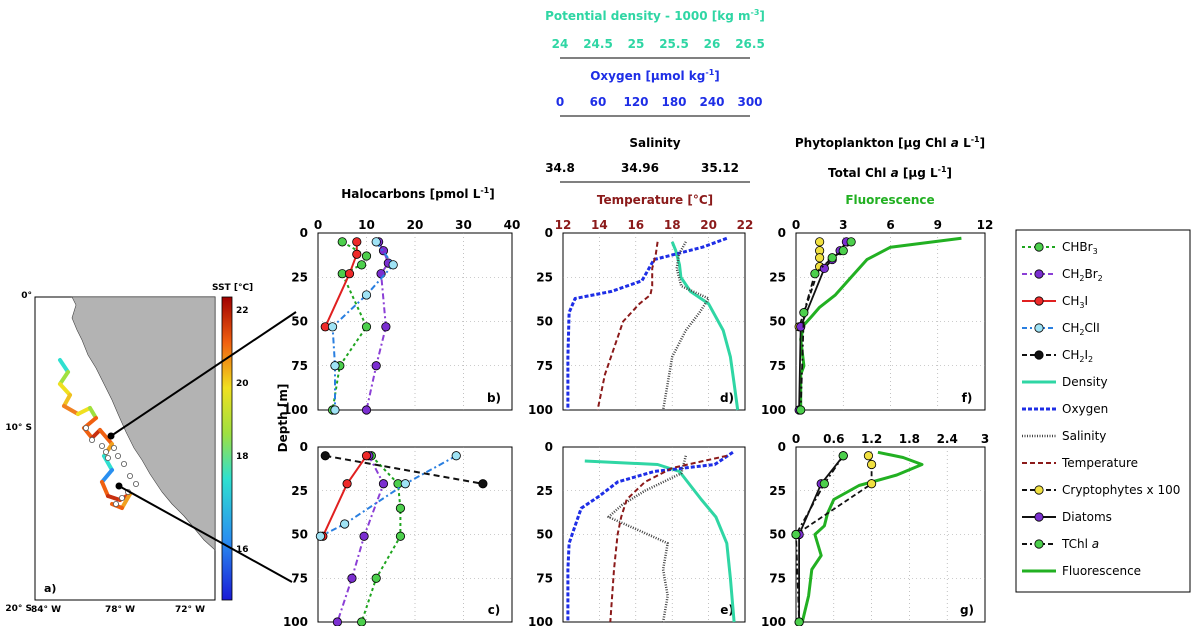 This screenshot has height=626, width=1195. Describe the element at coordinates (727, 610) in the screenshot. I see `panel-letter-e: e)` at that location.